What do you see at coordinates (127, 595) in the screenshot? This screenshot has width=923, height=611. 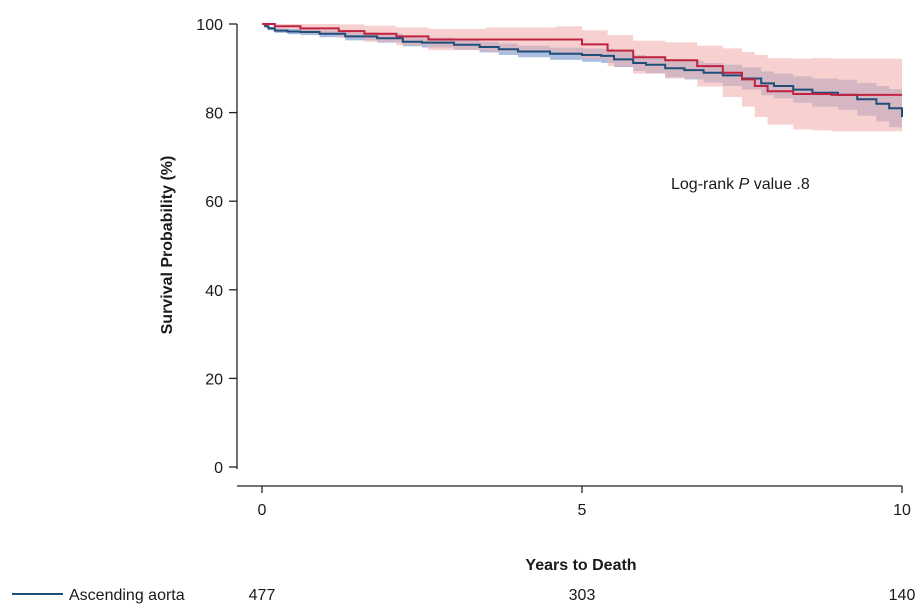 I see `legend-label-ascending-aorta: Ascending aorta` at bounding box center [127, 595].